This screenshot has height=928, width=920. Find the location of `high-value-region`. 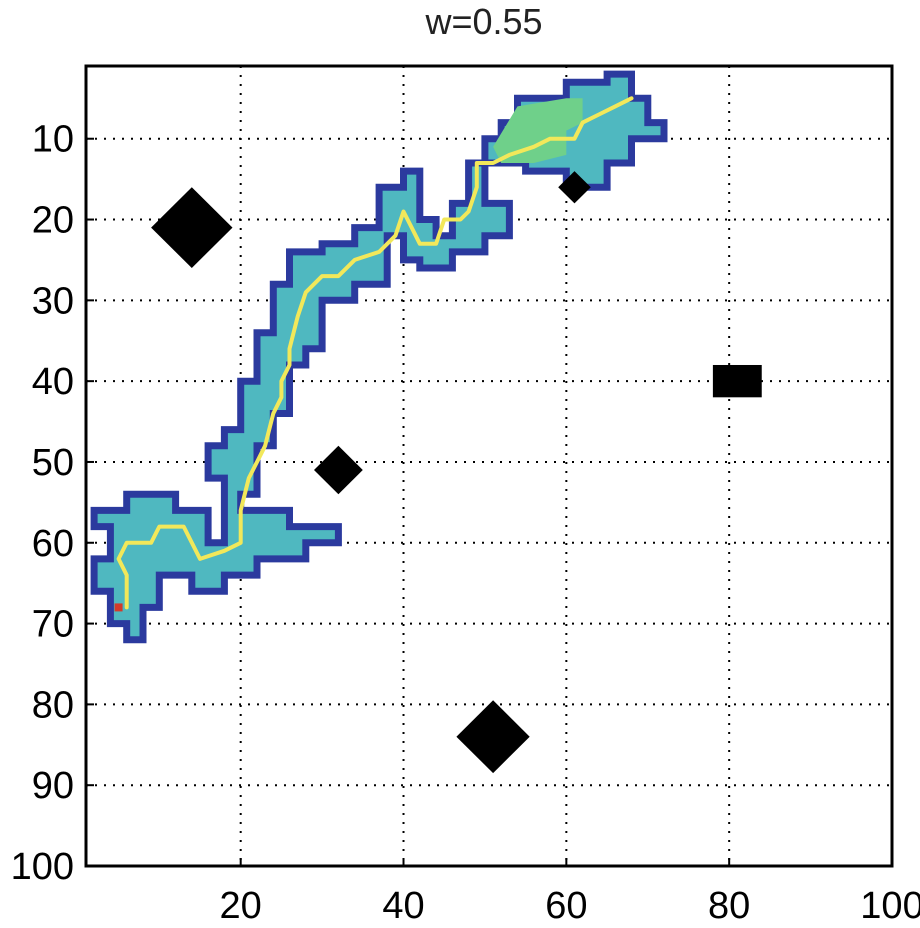

high-value-region is located at coordinates (538, 130).